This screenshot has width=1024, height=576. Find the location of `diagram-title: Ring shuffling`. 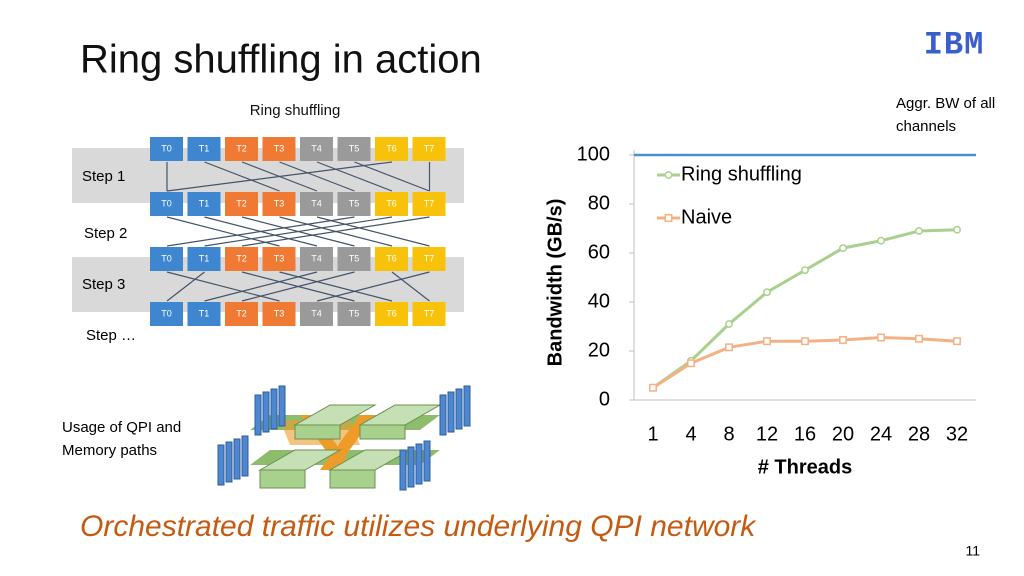

diagram-title: Ring shuffling is located at coordinates (295, 110).